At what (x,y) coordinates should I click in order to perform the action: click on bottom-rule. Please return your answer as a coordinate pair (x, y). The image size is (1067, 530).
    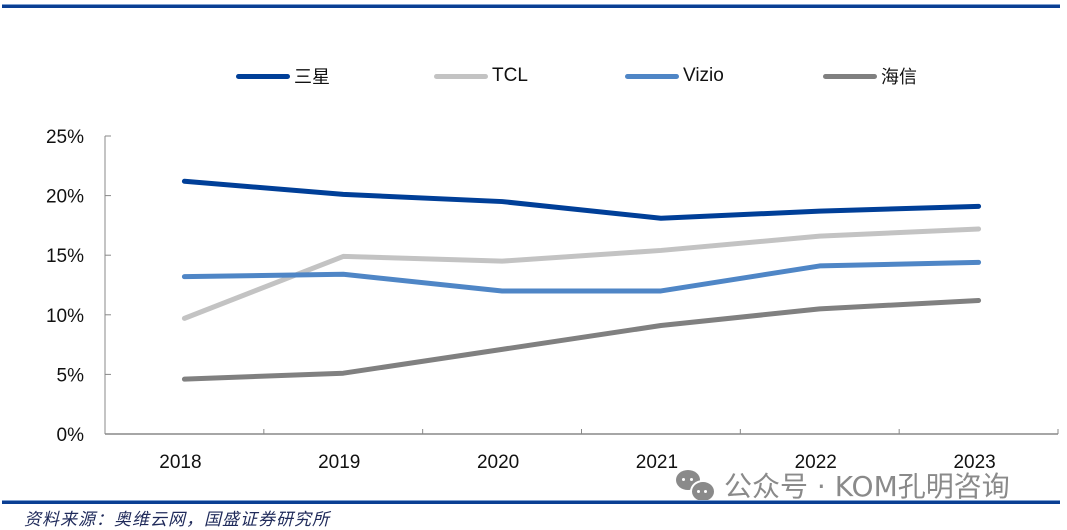
    Looking at the image, I should click on (531, 502).